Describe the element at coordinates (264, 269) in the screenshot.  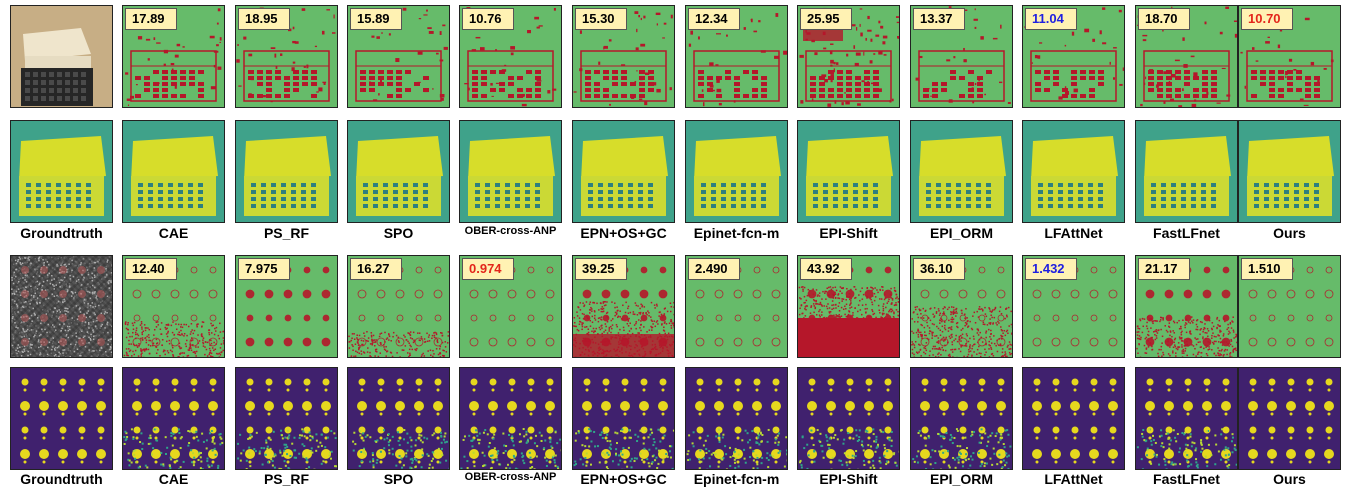
I see `score-badge: 7.975` at that location.